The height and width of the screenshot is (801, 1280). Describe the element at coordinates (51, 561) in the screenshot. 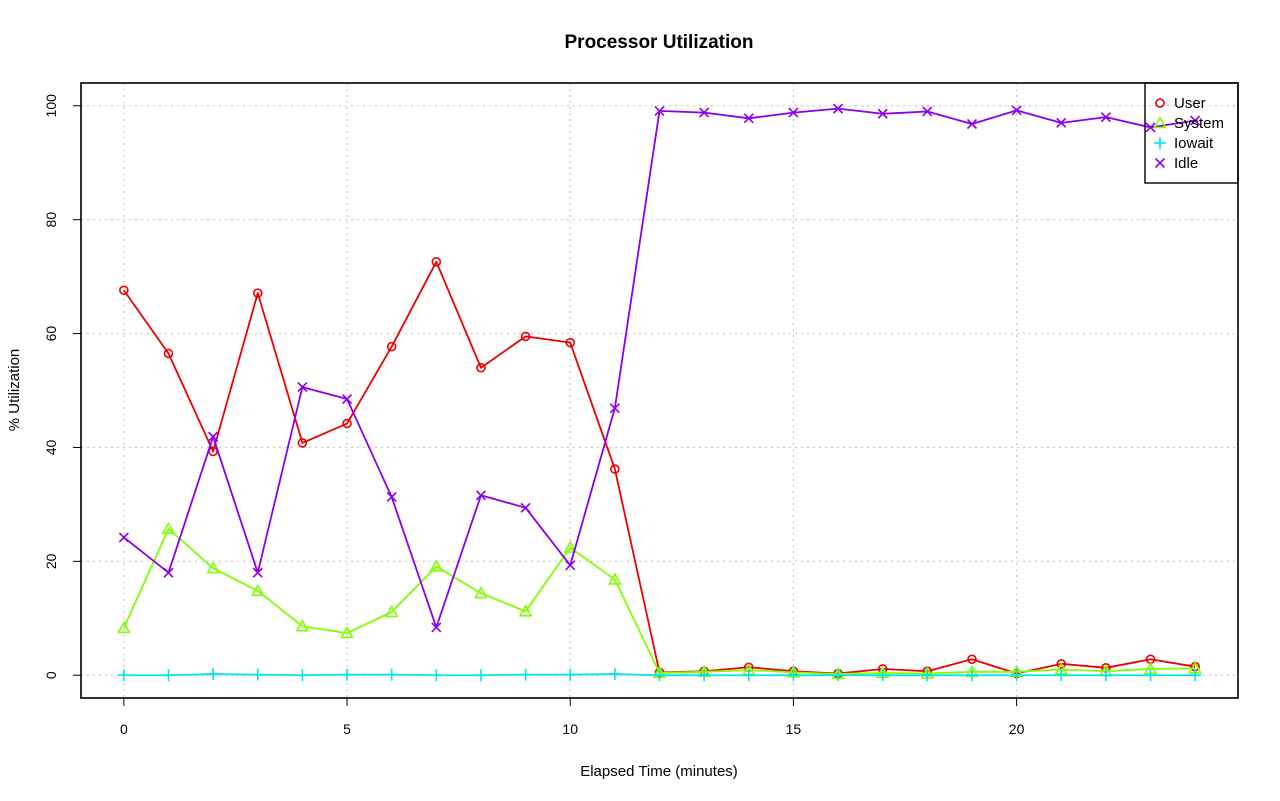

I see `y-tick-label: 20` at that location.